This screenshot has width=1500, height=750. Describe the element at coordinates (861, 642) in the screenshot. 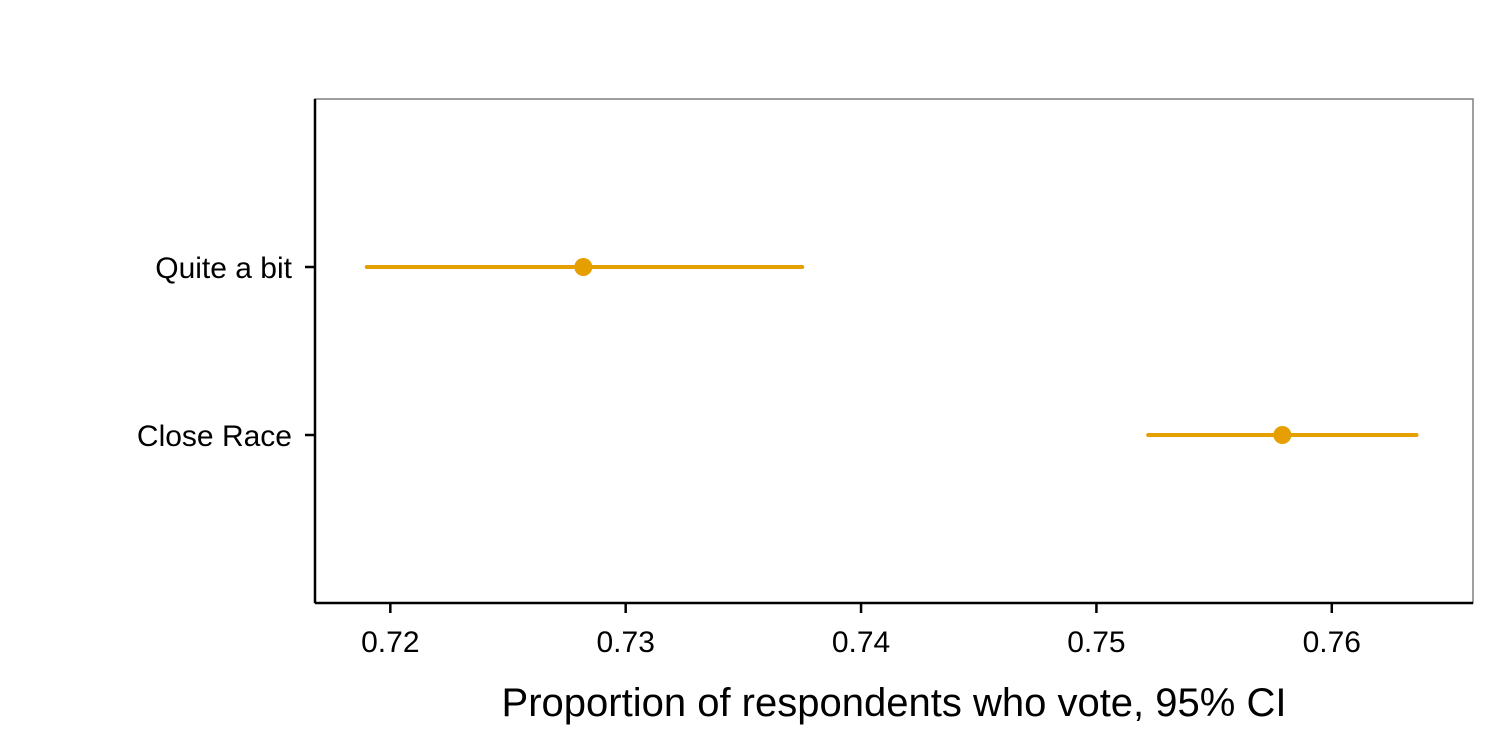

I see `x-tick-label: 0.74` at that location.